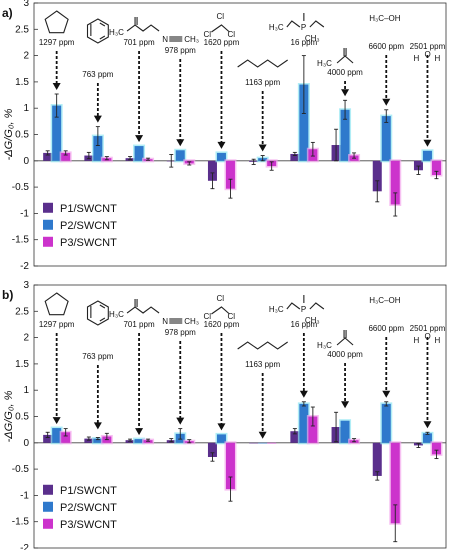  I want to click on legend-label: P3/SWCNT, so click(88, 525).